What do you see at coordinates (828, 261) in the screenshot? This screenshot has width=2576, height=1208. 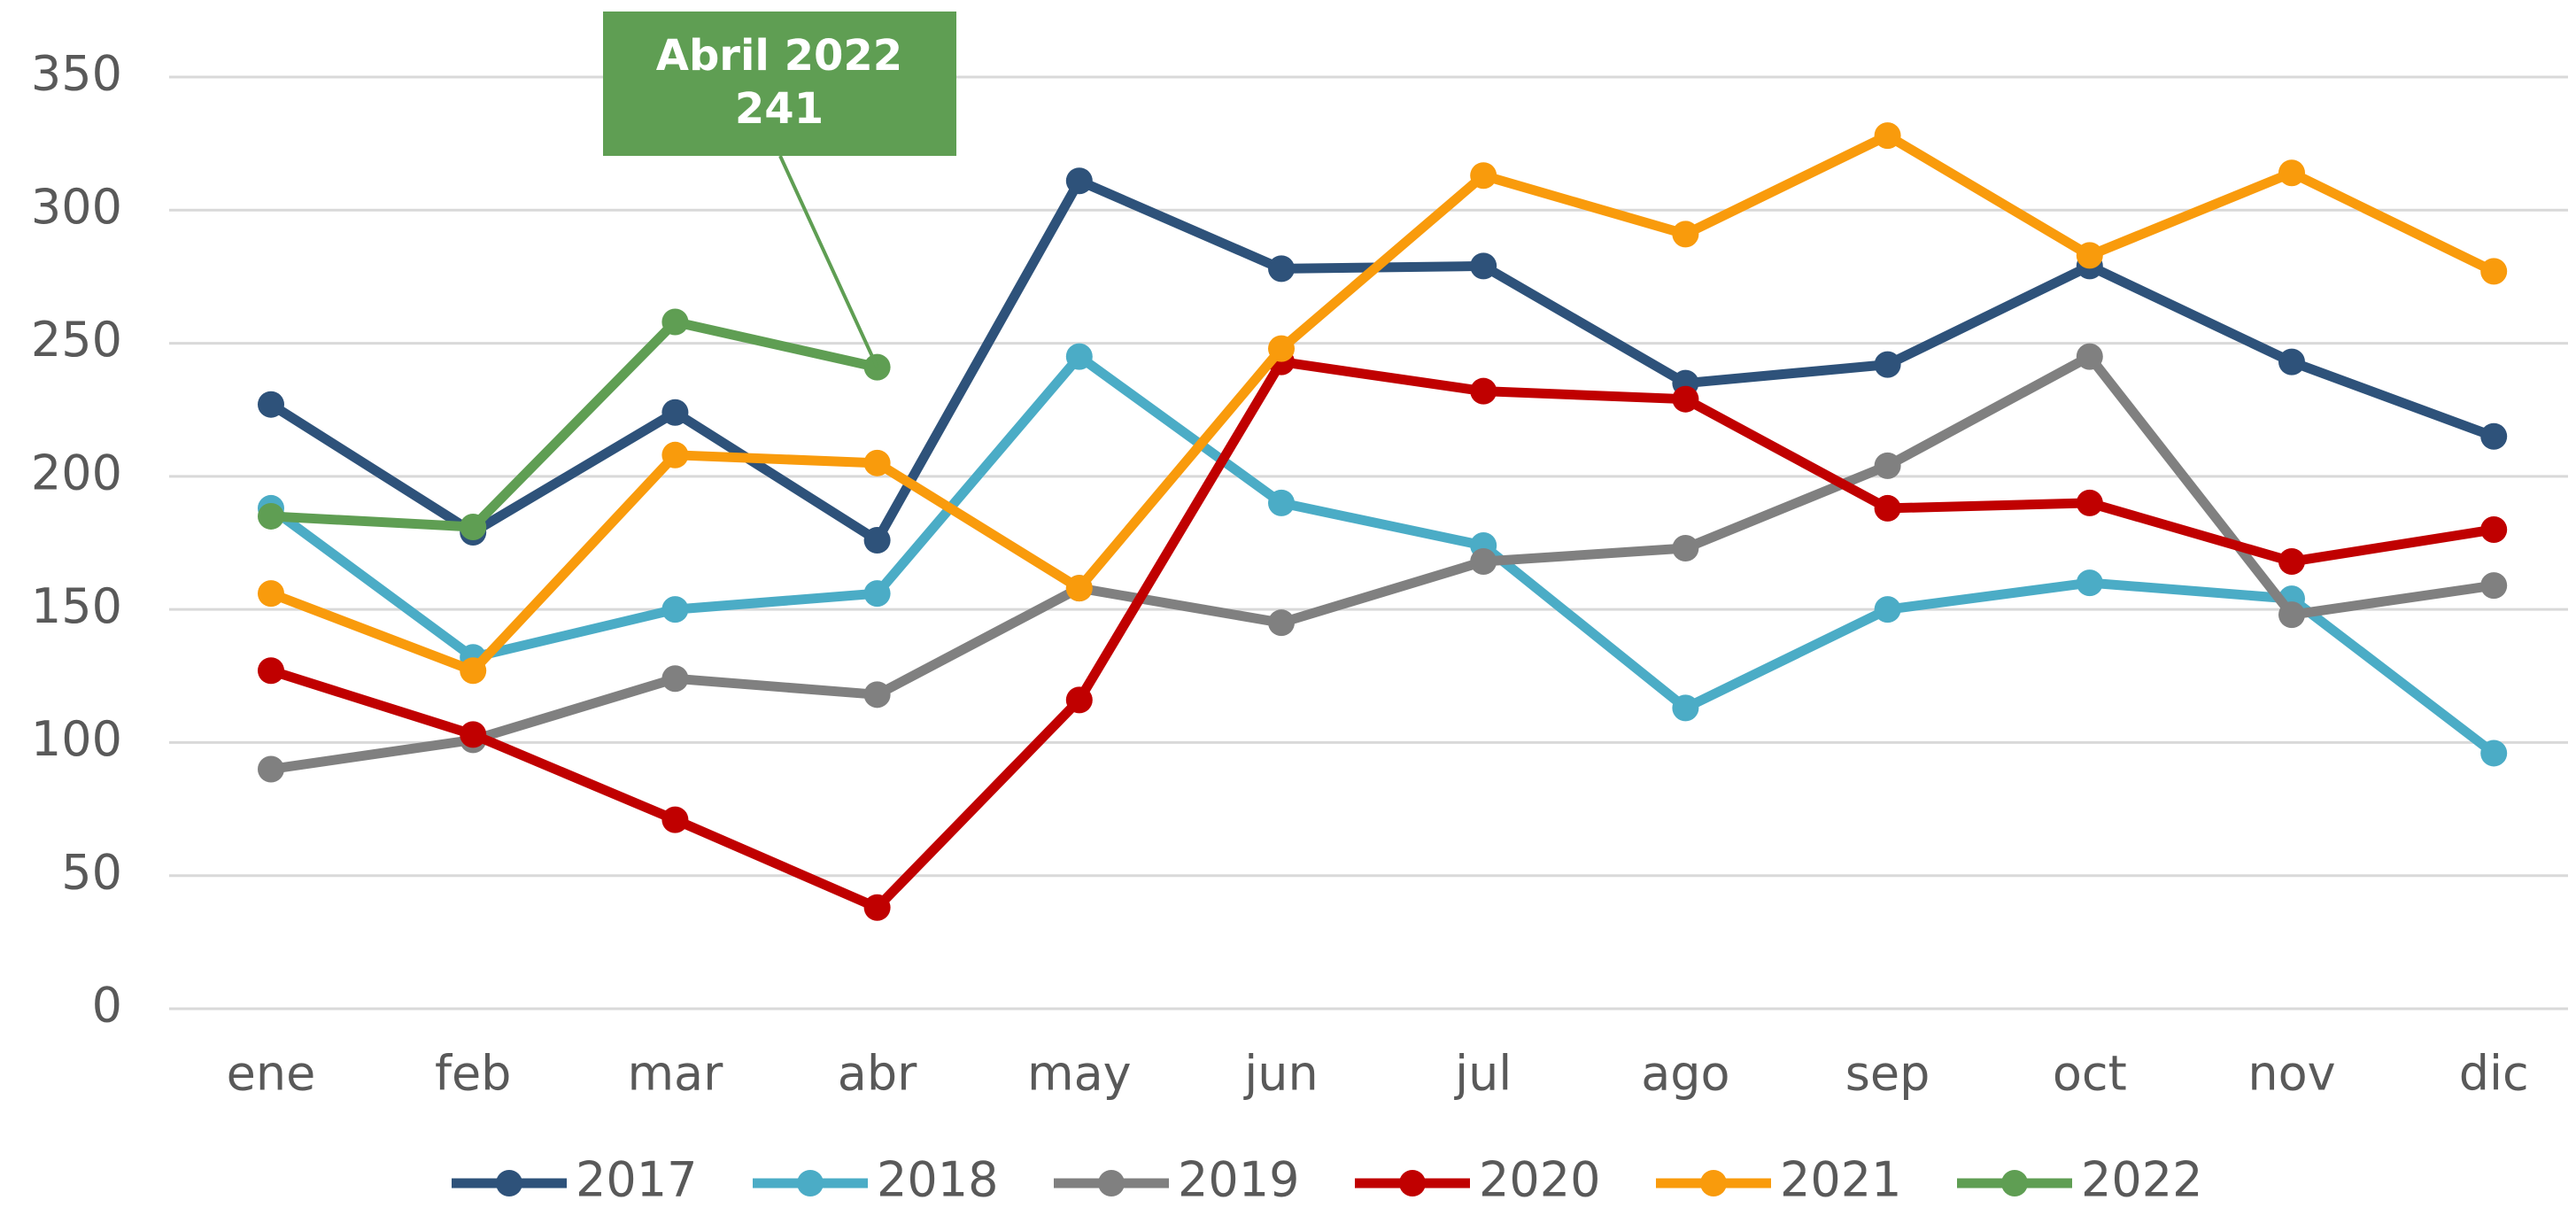 I see `annotation-leader` at bounding box center [828, 261].